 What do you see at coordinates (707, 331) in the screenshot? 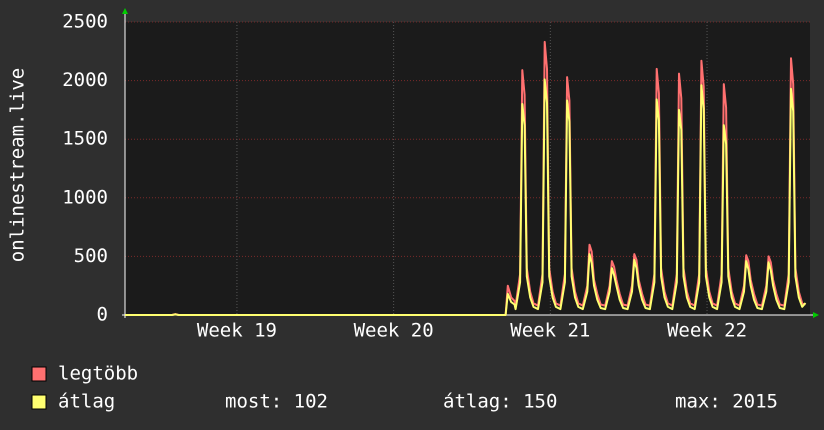
I see `x-tick-label: Week 22` at bounding box center [707, 331].